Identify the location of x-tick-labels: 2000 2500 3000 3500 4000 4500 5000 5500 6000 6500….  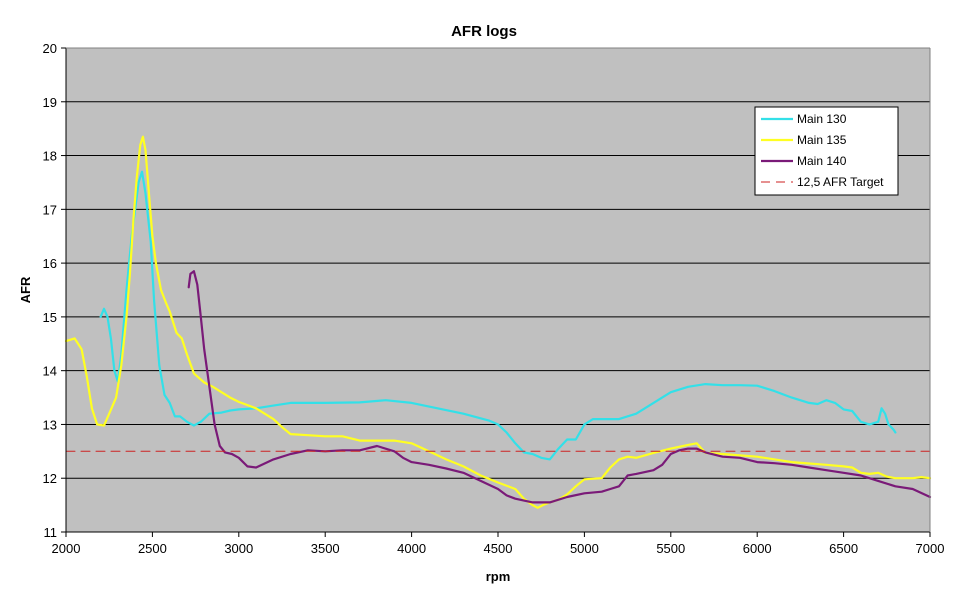
(498, 548).